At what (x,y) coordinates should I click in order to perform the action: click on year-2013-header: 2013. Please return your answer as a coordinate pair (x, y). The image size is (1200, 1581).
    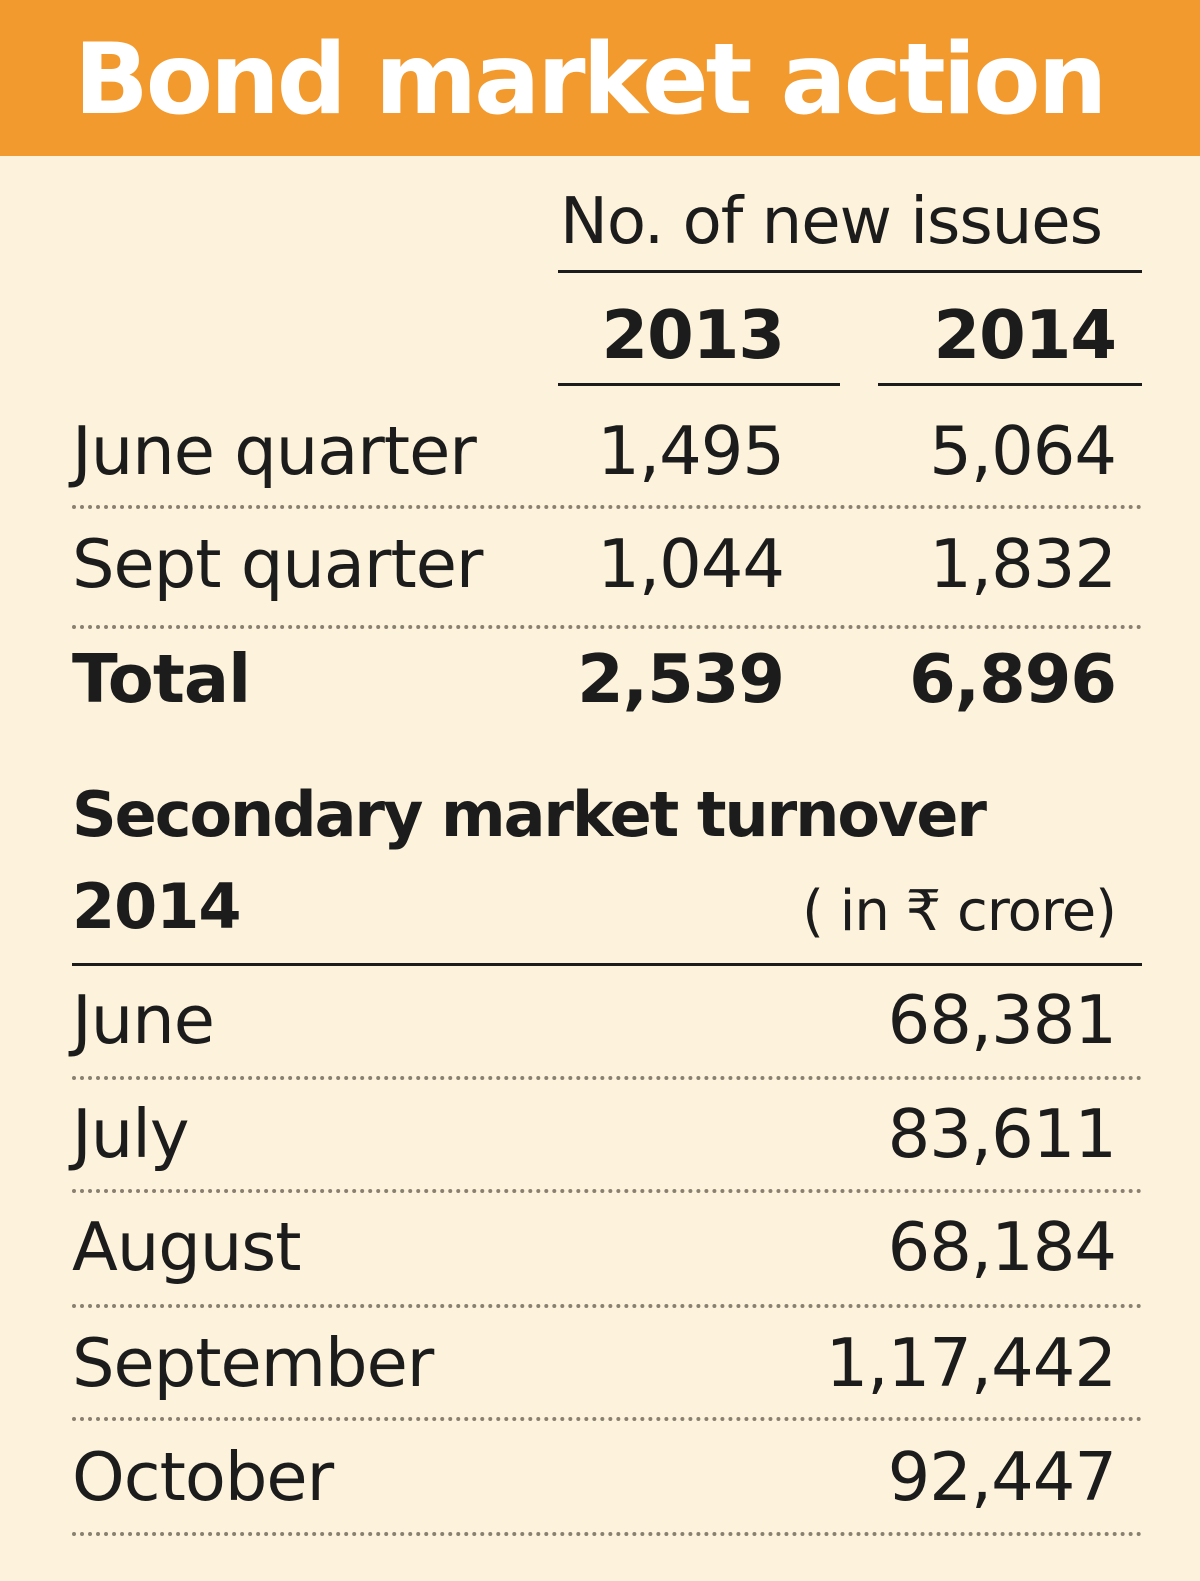
    Looking at the image, I should click on (693, 335).